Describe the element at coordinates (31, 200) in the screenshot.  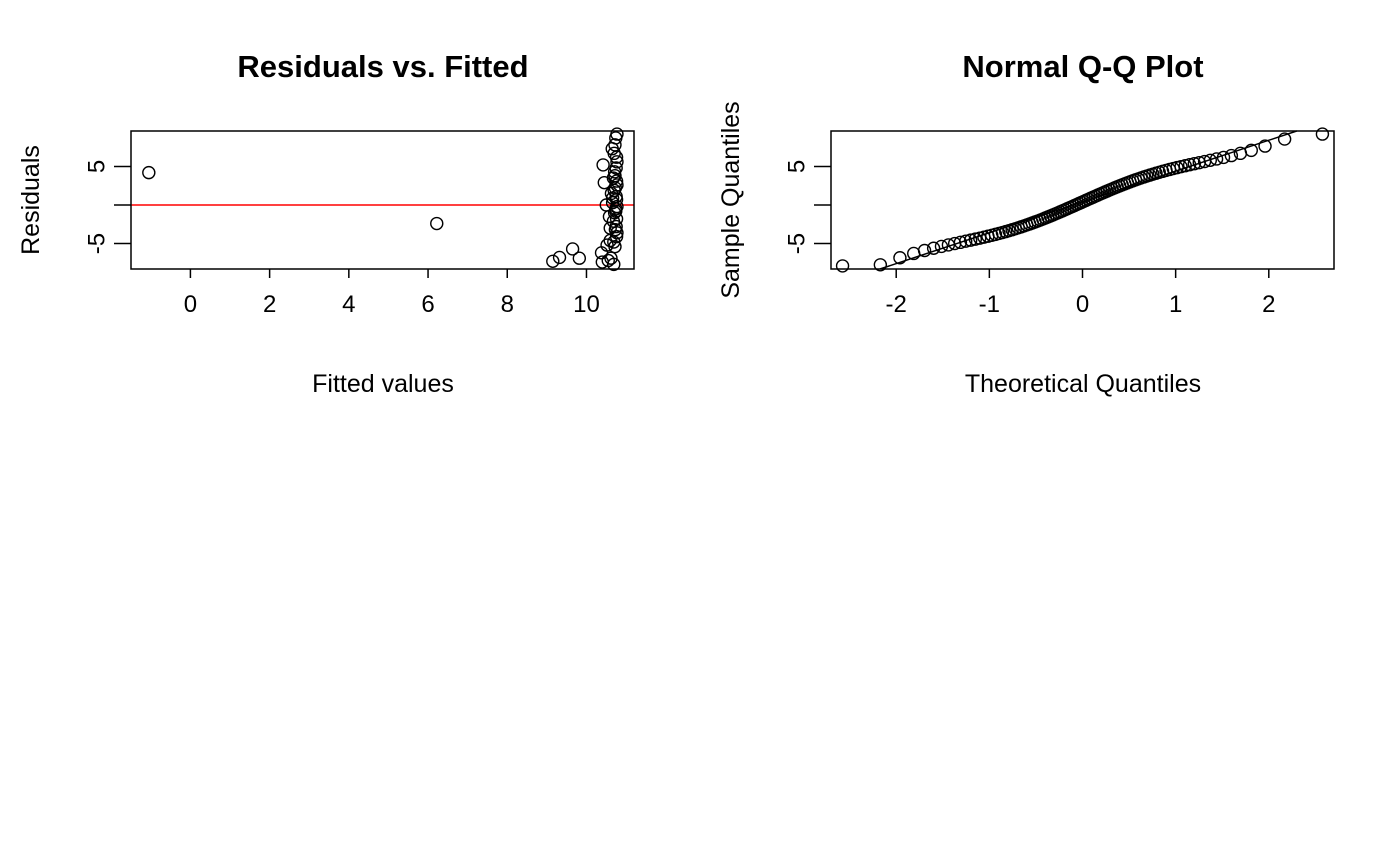
I see `y-axis-label: Residuals` at that location.